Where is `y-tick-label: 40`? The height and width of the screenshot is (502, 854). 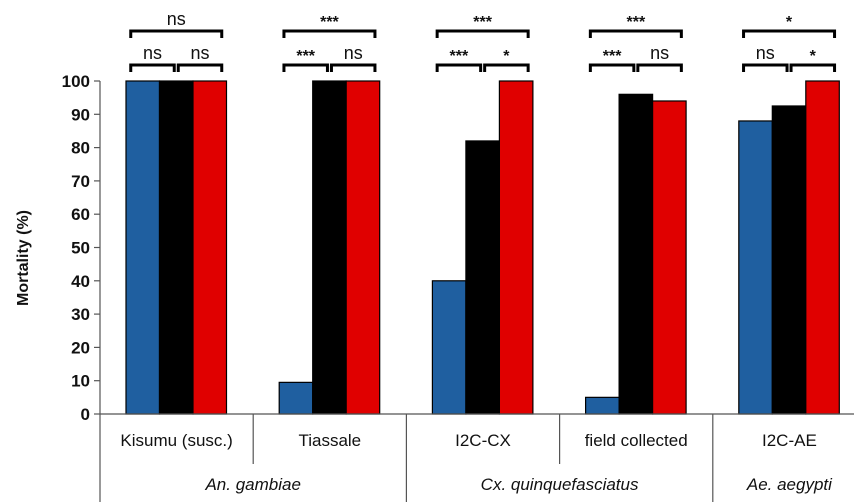
y-tick-label: 40 is located at coordinates (80, 281).